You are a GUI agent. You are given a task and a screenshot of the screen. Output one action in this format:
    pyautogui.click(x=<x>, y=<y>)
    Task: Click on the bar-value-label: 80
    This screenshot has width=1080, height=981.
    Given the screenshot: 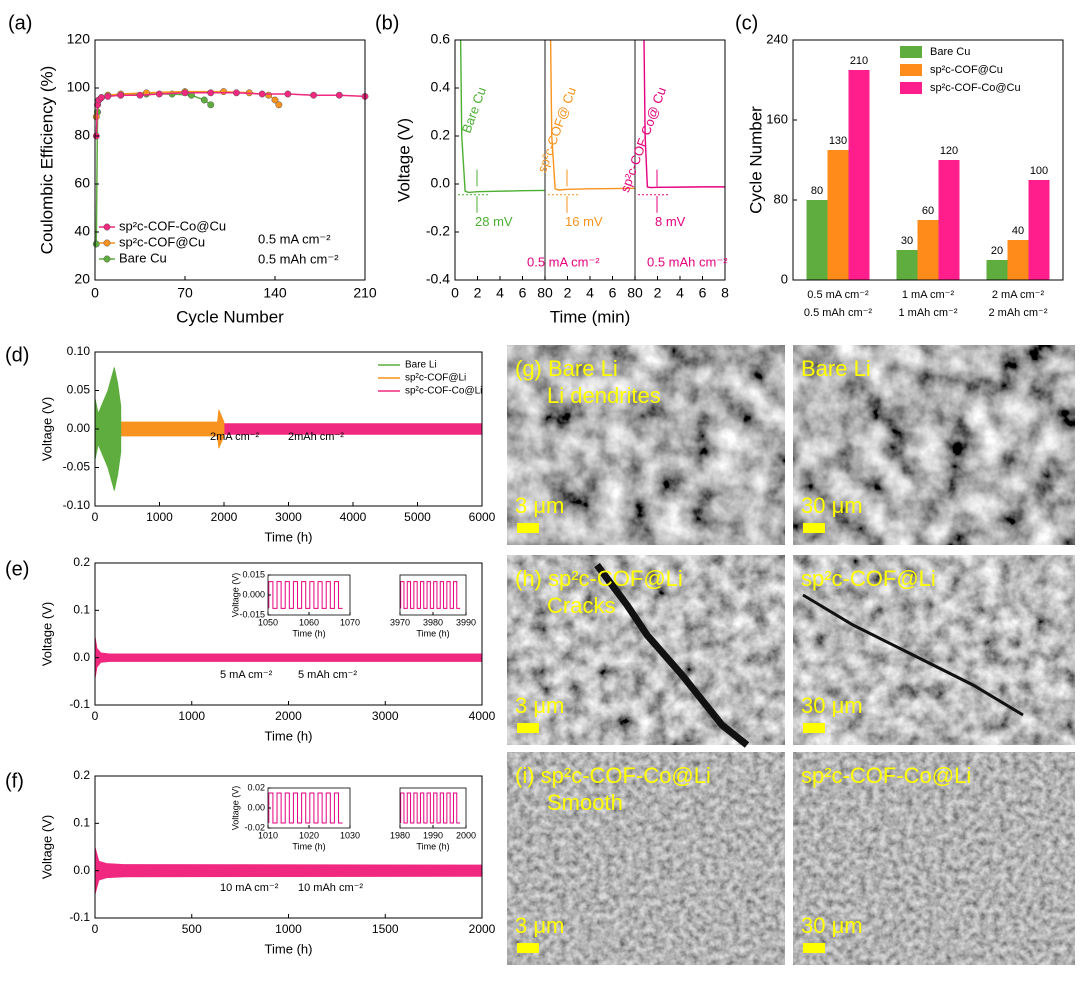 What is the action you would take?
    pyautogui.click(x=817, y=191)
    